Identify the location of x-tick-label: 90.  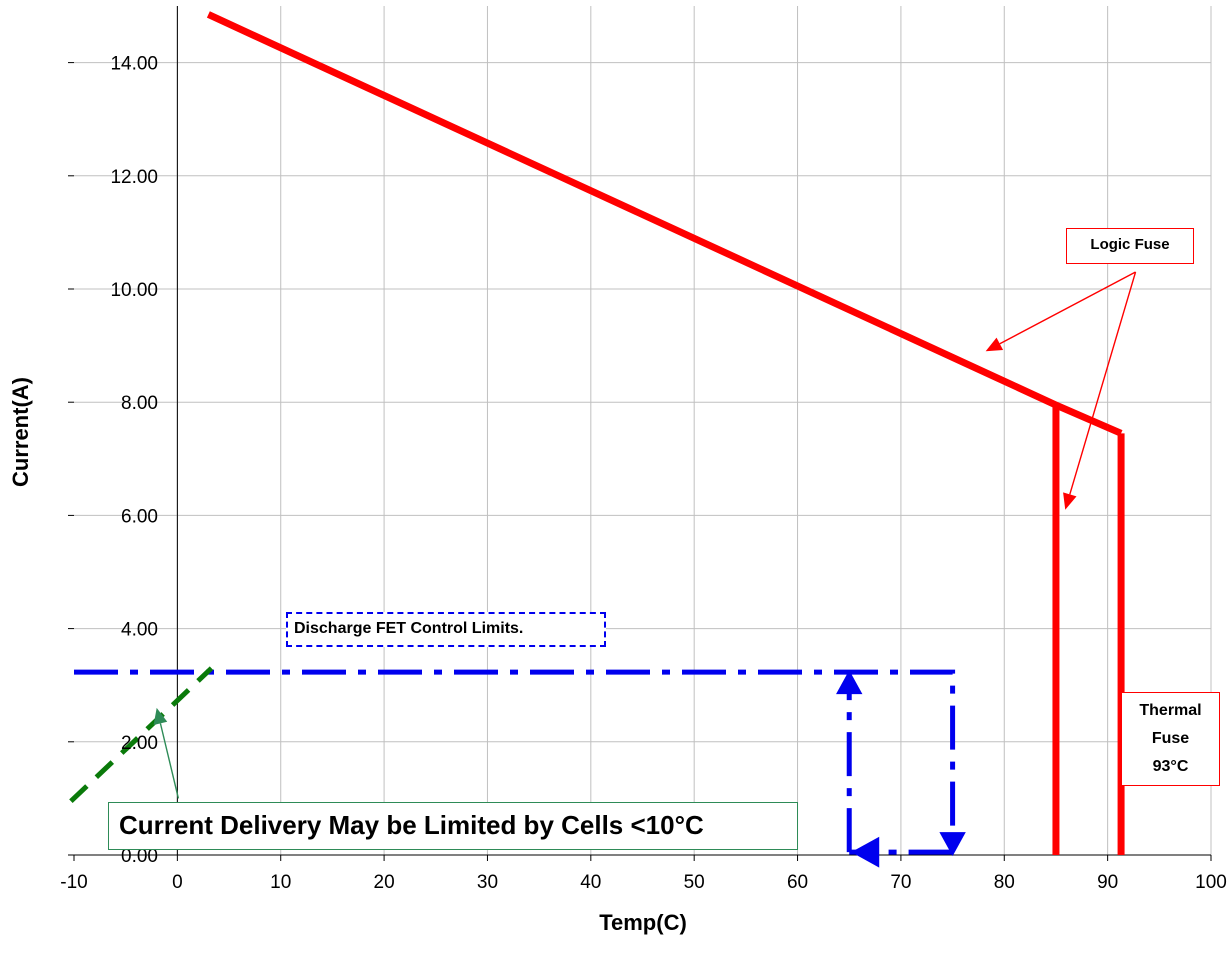
(1107, 882).